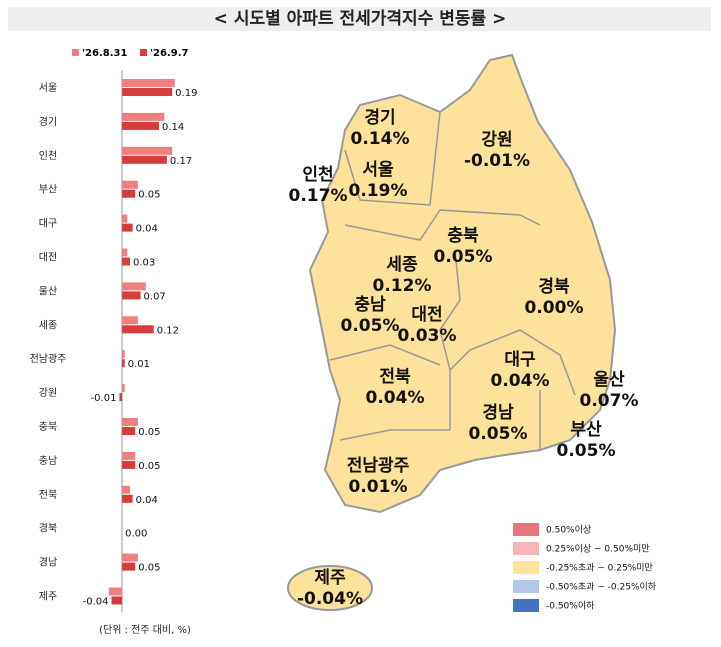 The width and height of the screenshot is (721, 647). I want to click on category-label: 전북, so click(48, 495).